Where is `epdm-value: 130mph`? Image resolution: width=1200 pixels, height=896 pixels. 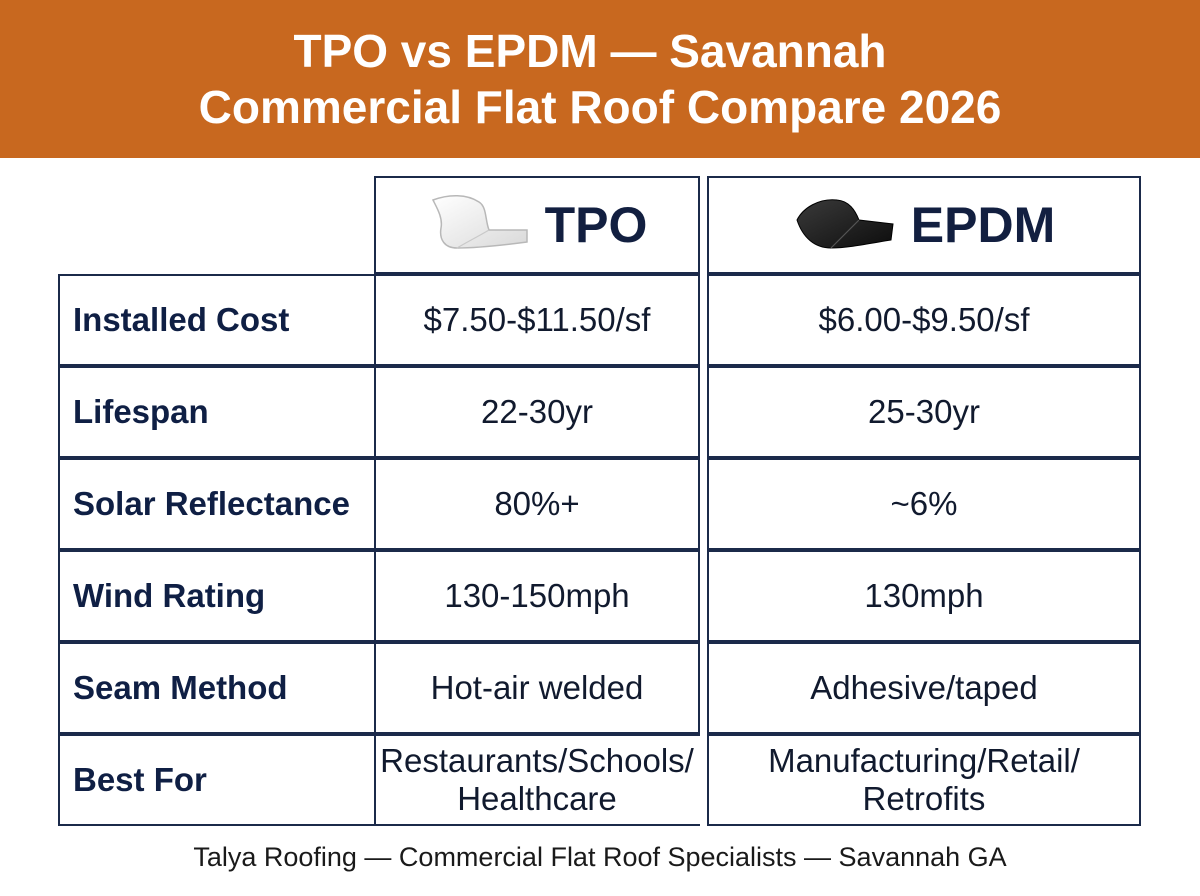
epdm-value: 130mph is located at coordinates (924, 596).